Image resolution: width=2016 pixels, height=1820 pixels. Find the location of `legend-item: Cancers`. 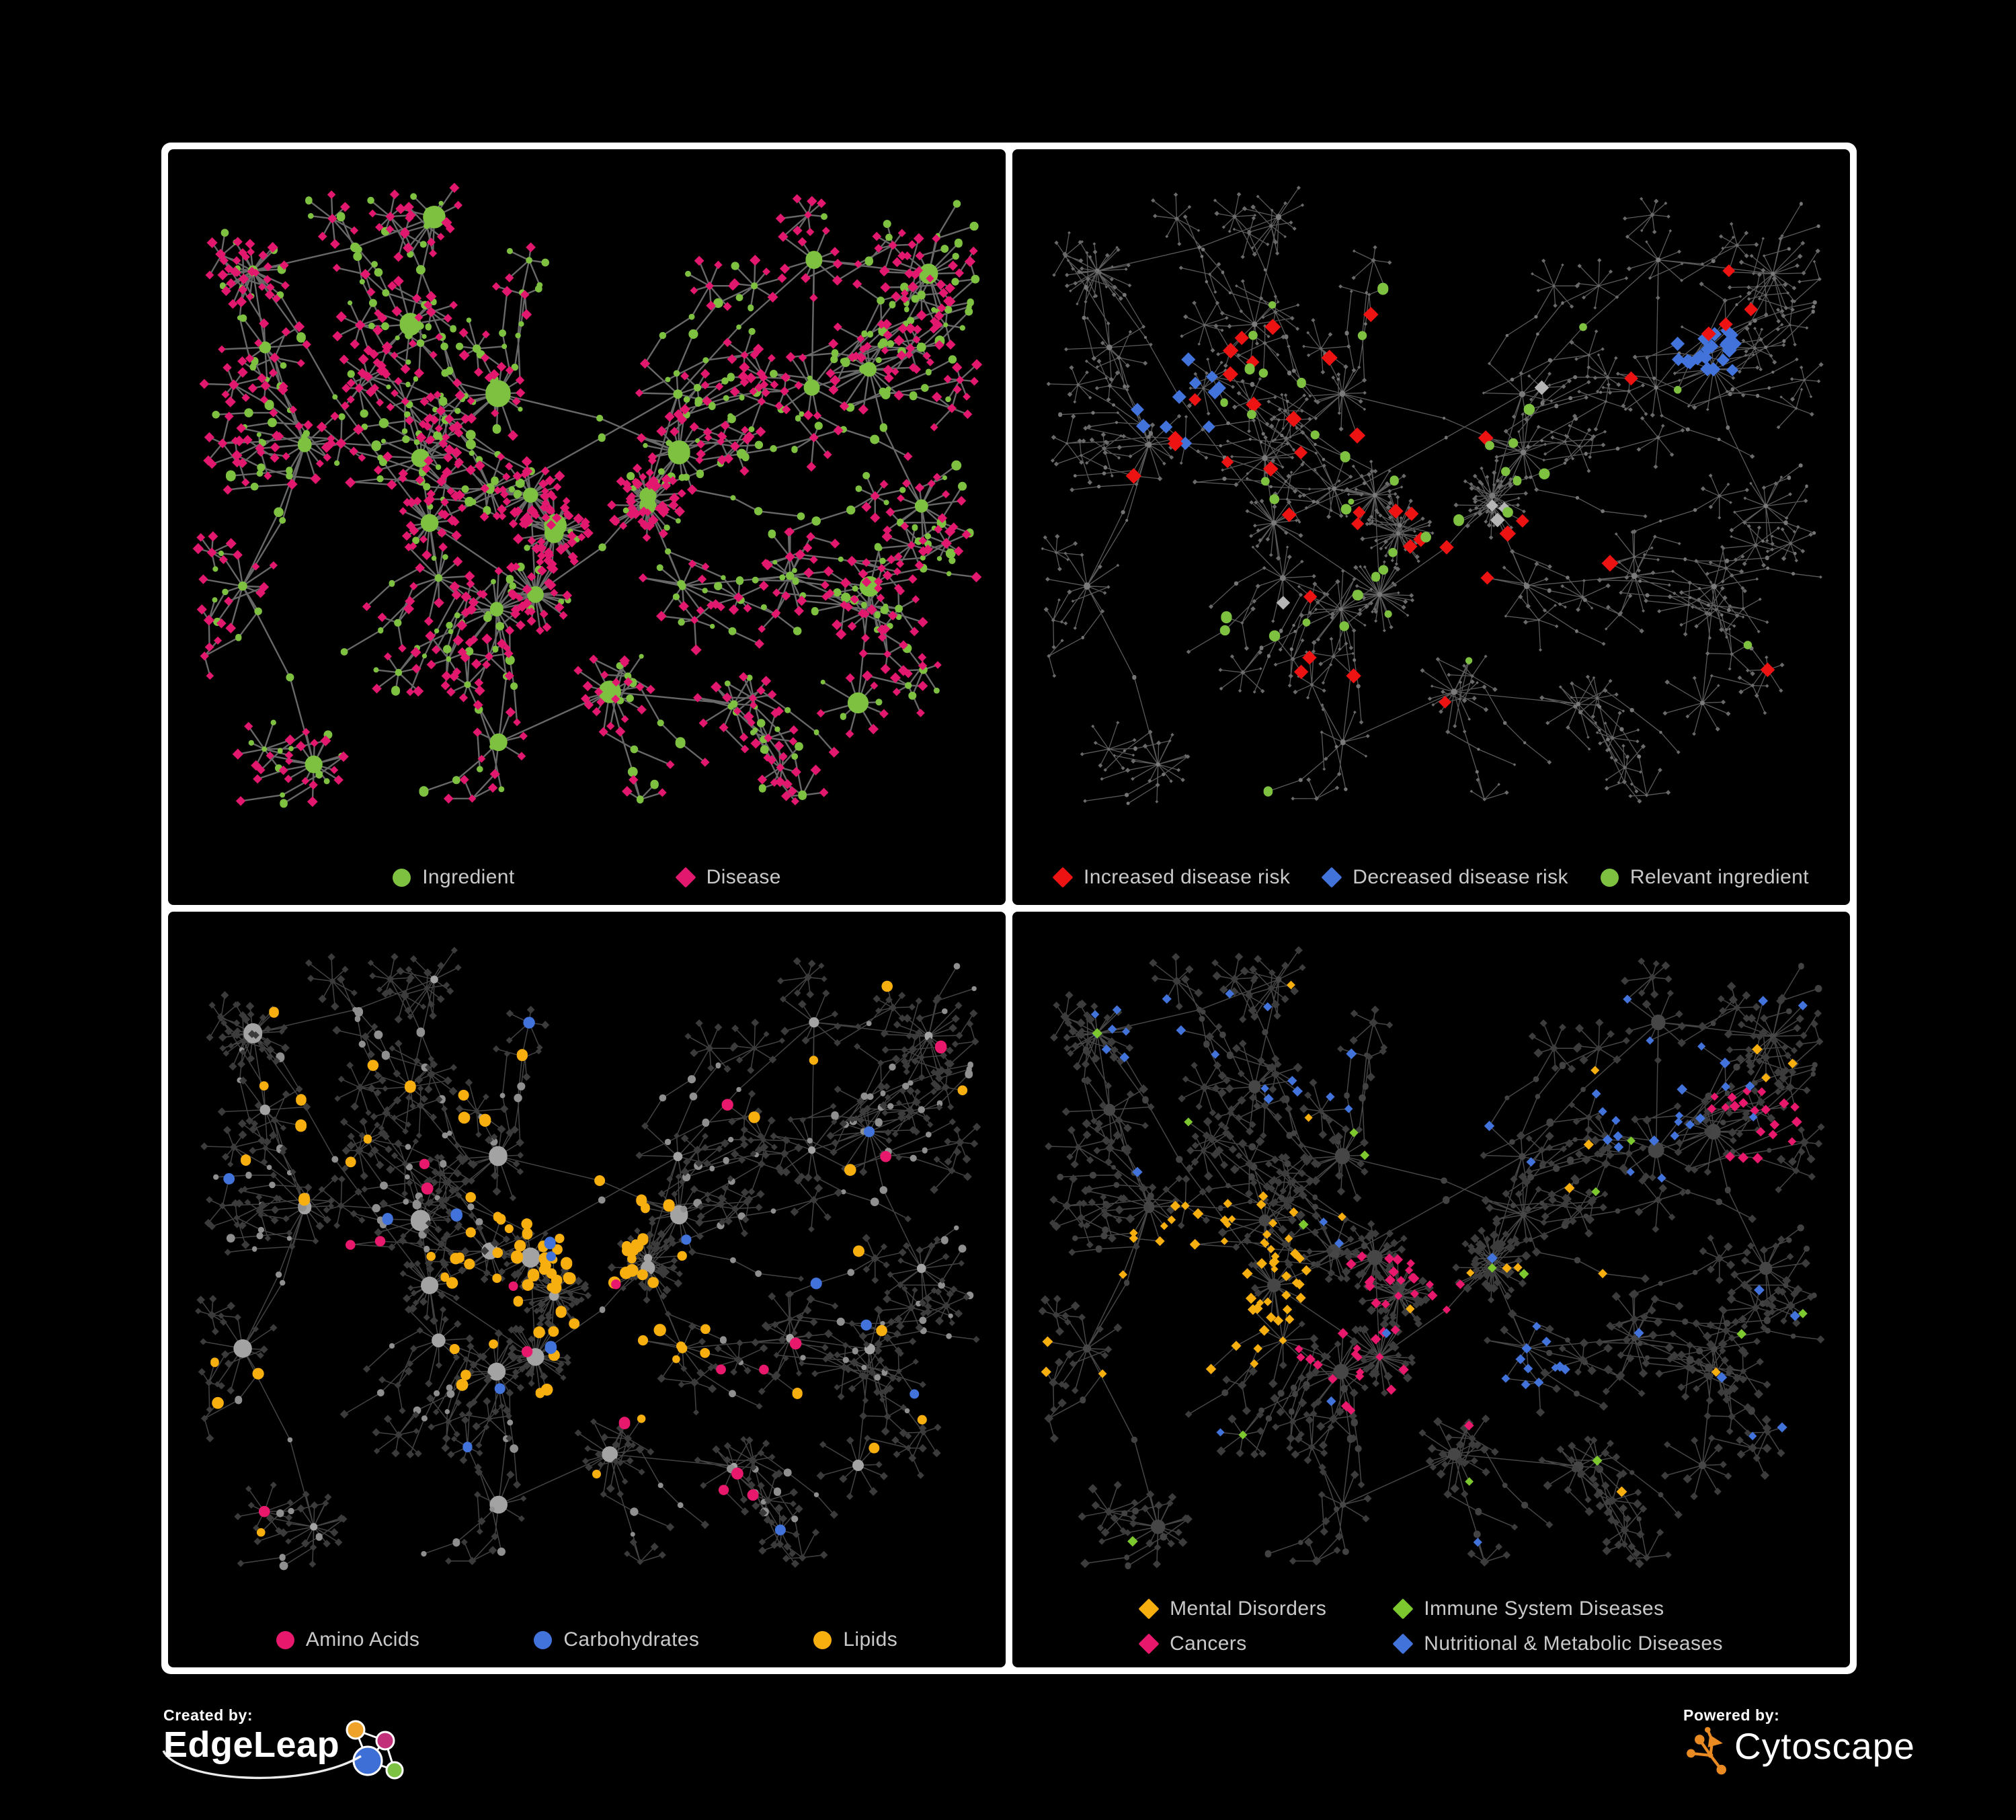

legend-item: Cancers is located at coordinates (1232, 1643).